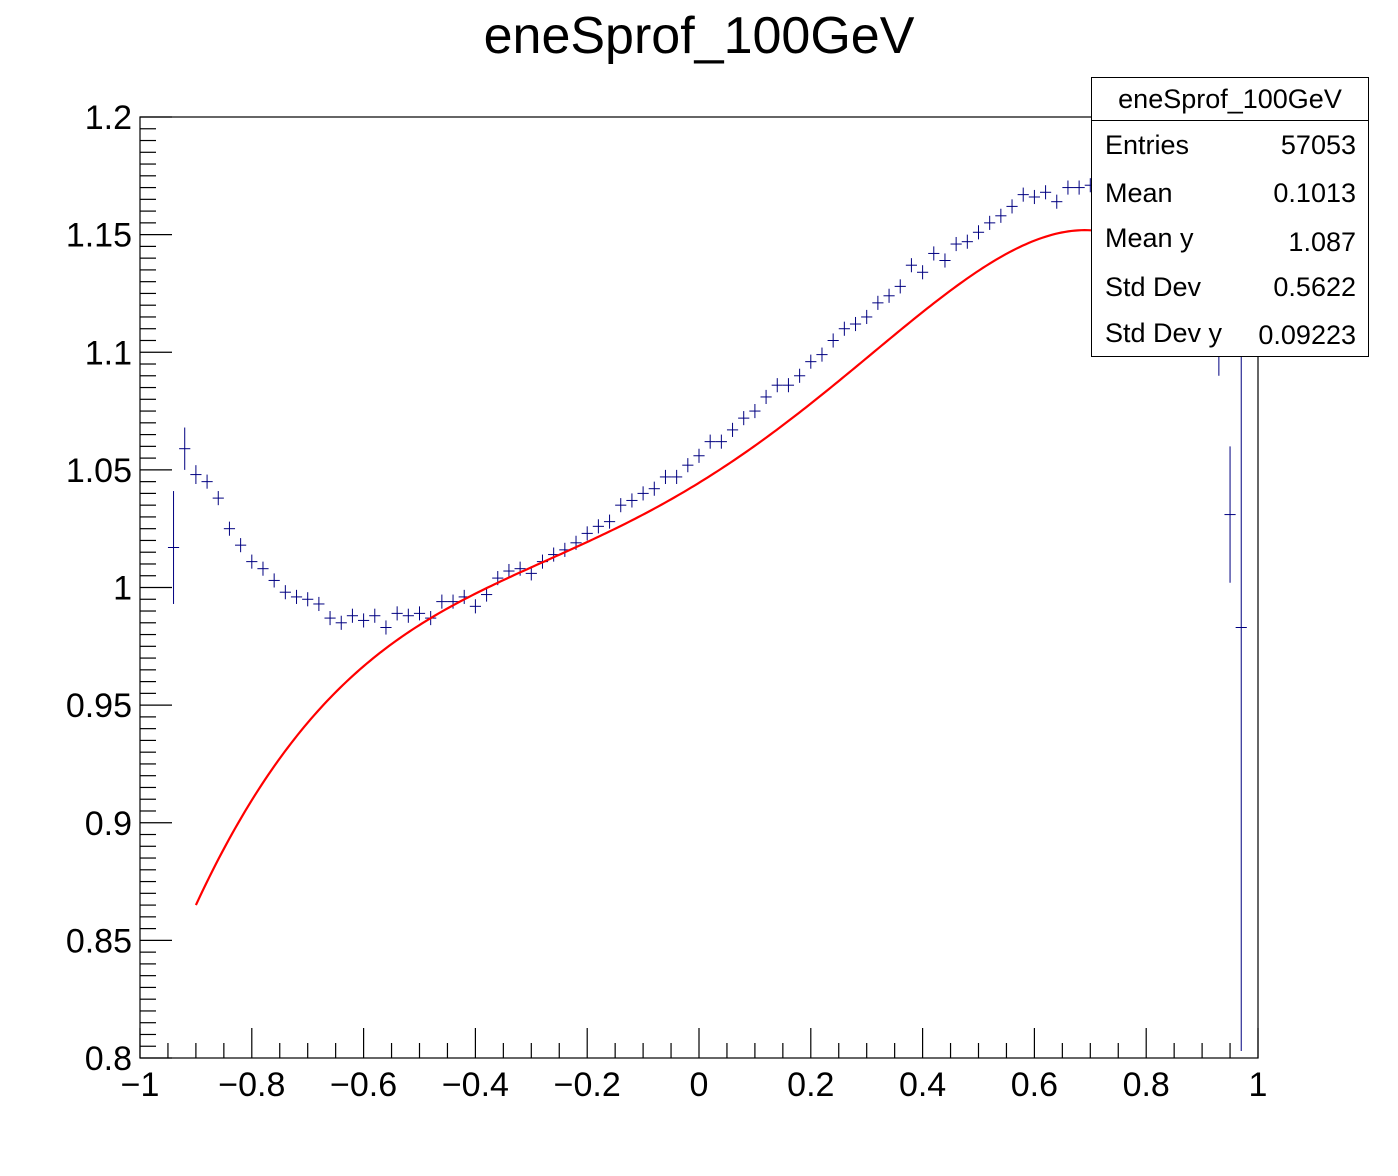 The height and width of the screenshot is (1176, 1398). What do you see at coordinates (1164, 333) in the screenshot?
I see `stats-label: Std Dev y` at bounding box center [1164, 333].